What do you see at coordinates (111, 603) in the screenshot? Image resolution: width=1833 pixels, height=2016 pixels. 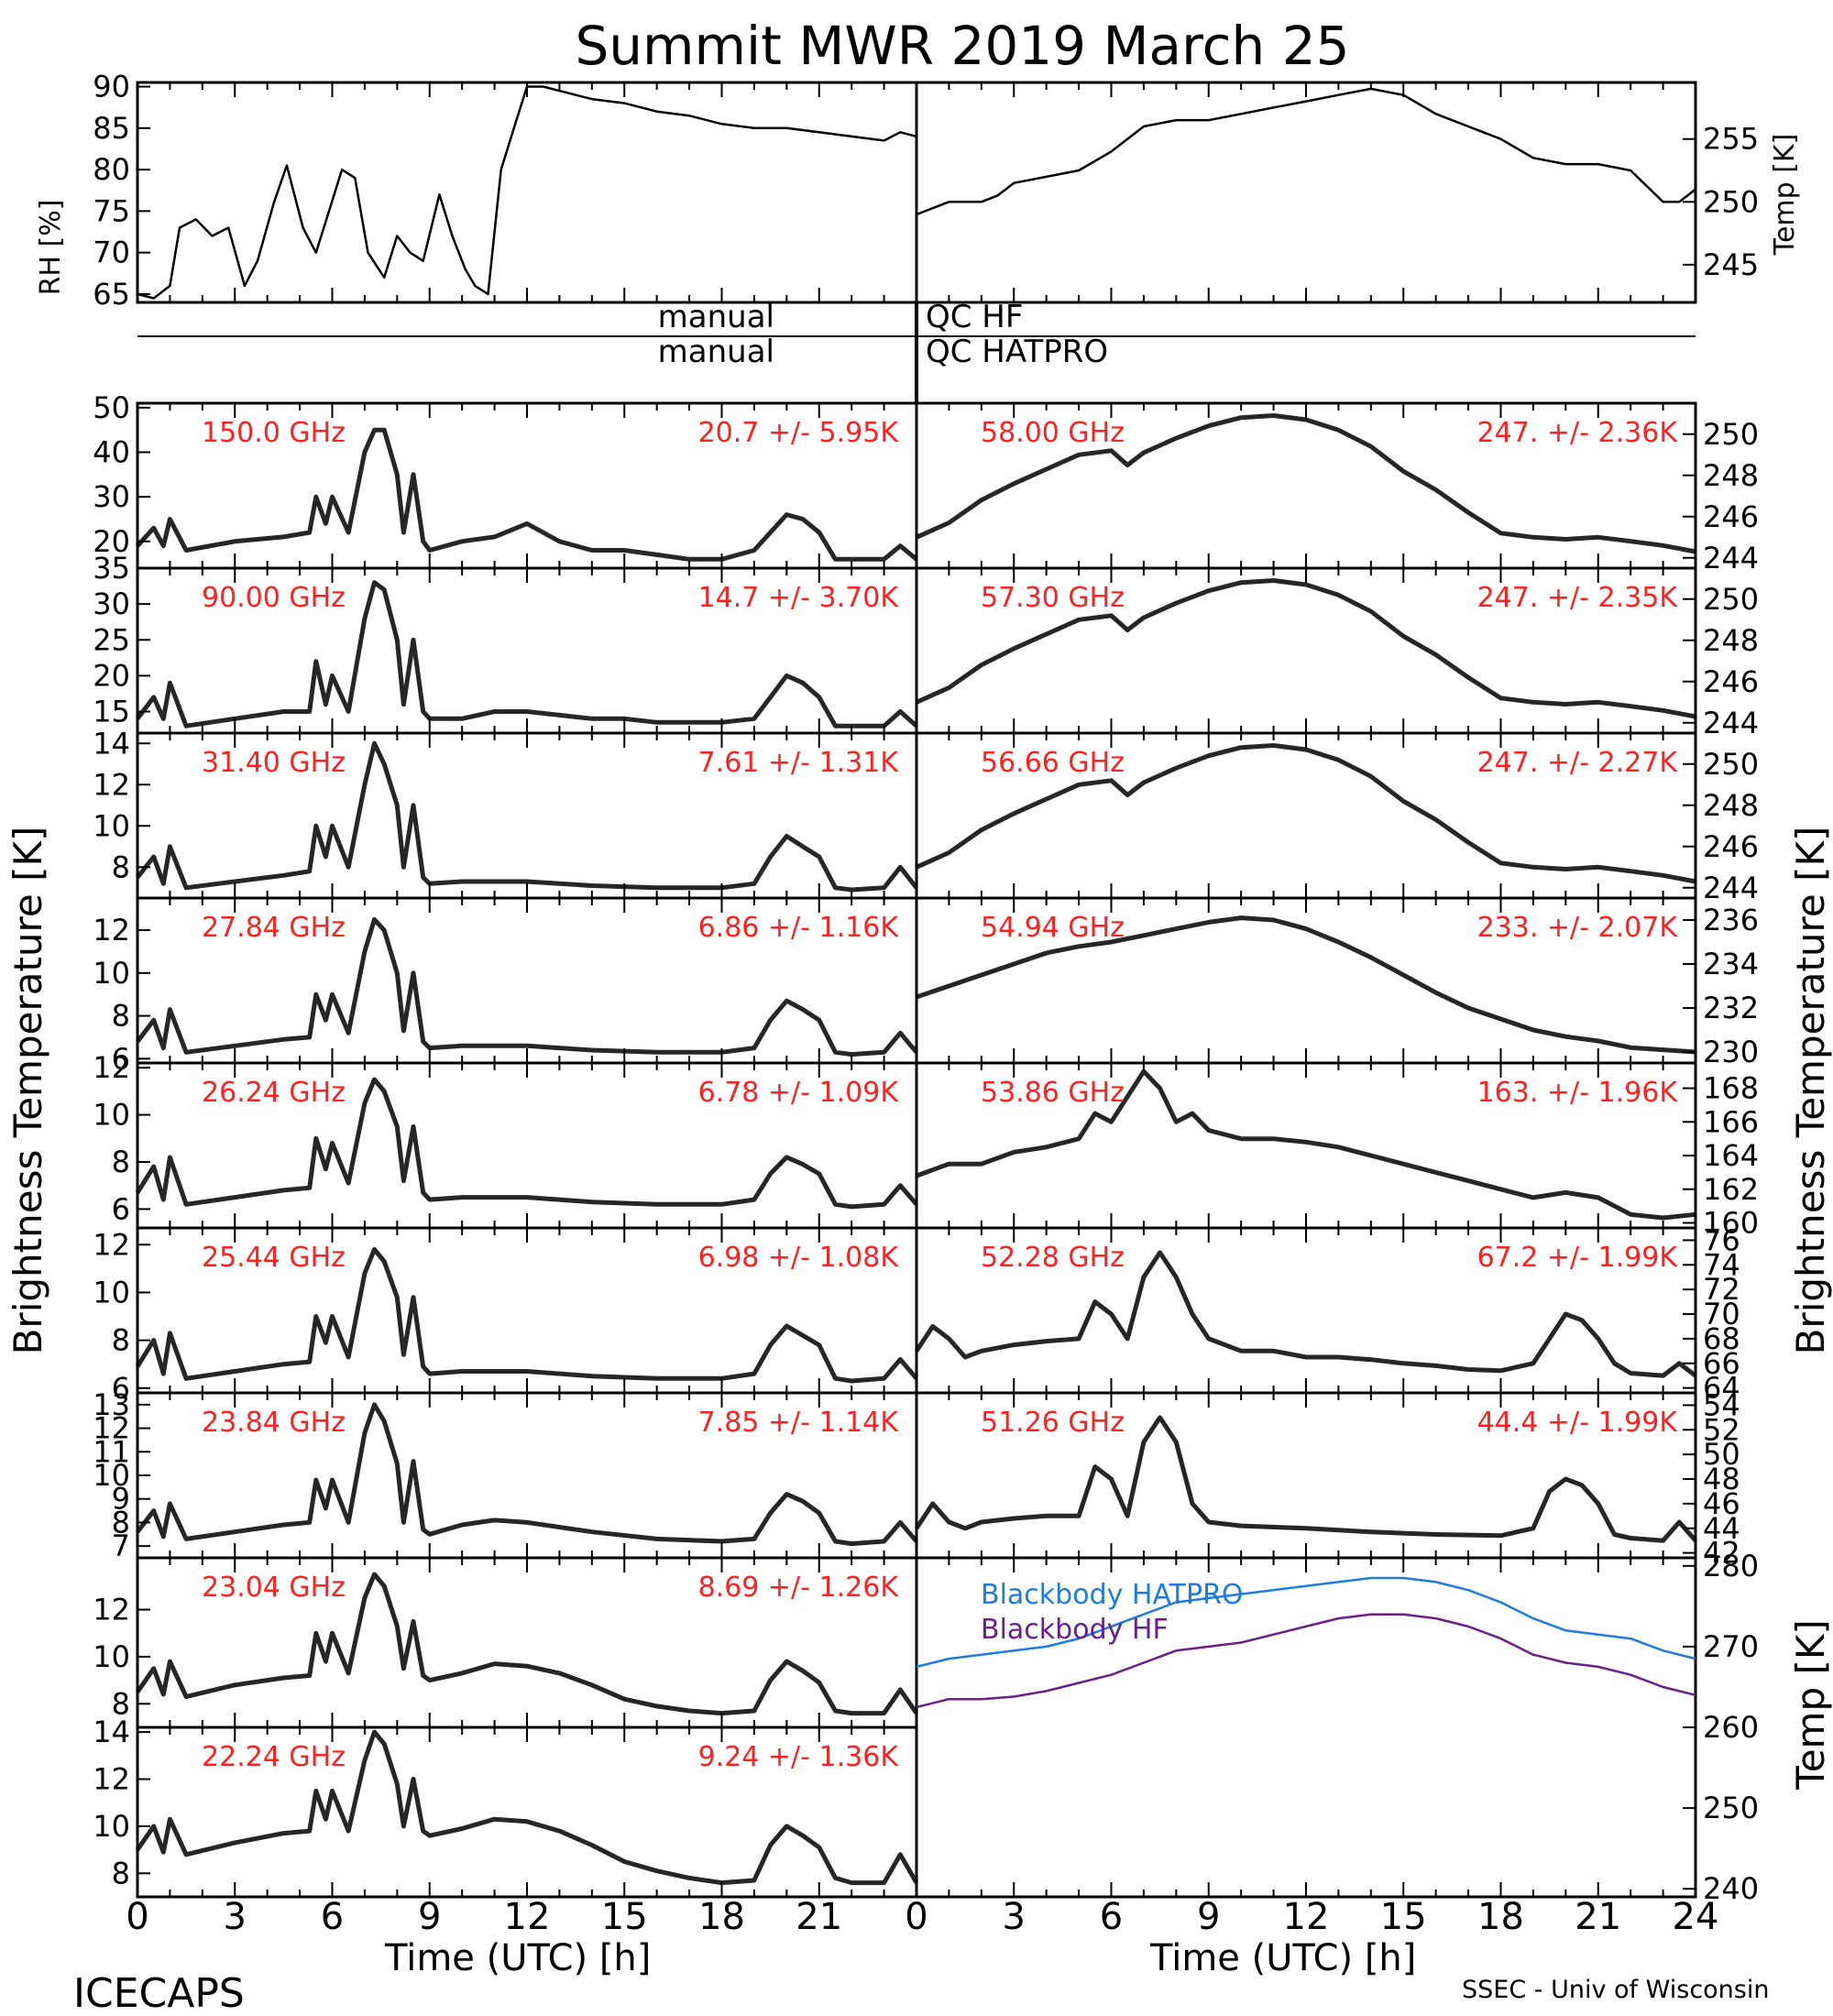 I see `tb90-ytick-label: 30` at bounding box center [111, 603].